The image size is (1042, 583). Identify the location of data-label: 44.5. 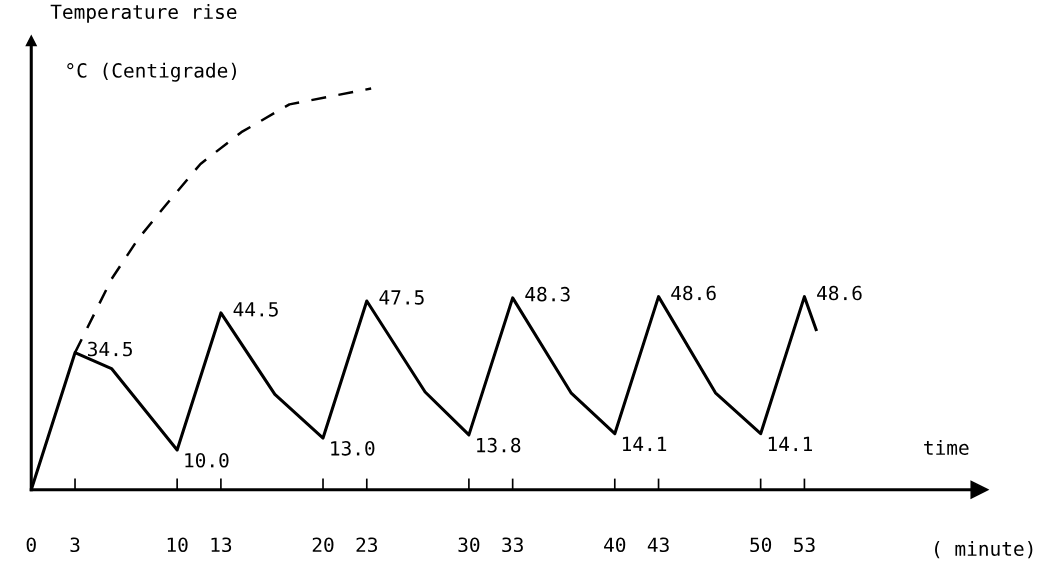
(255, 309).